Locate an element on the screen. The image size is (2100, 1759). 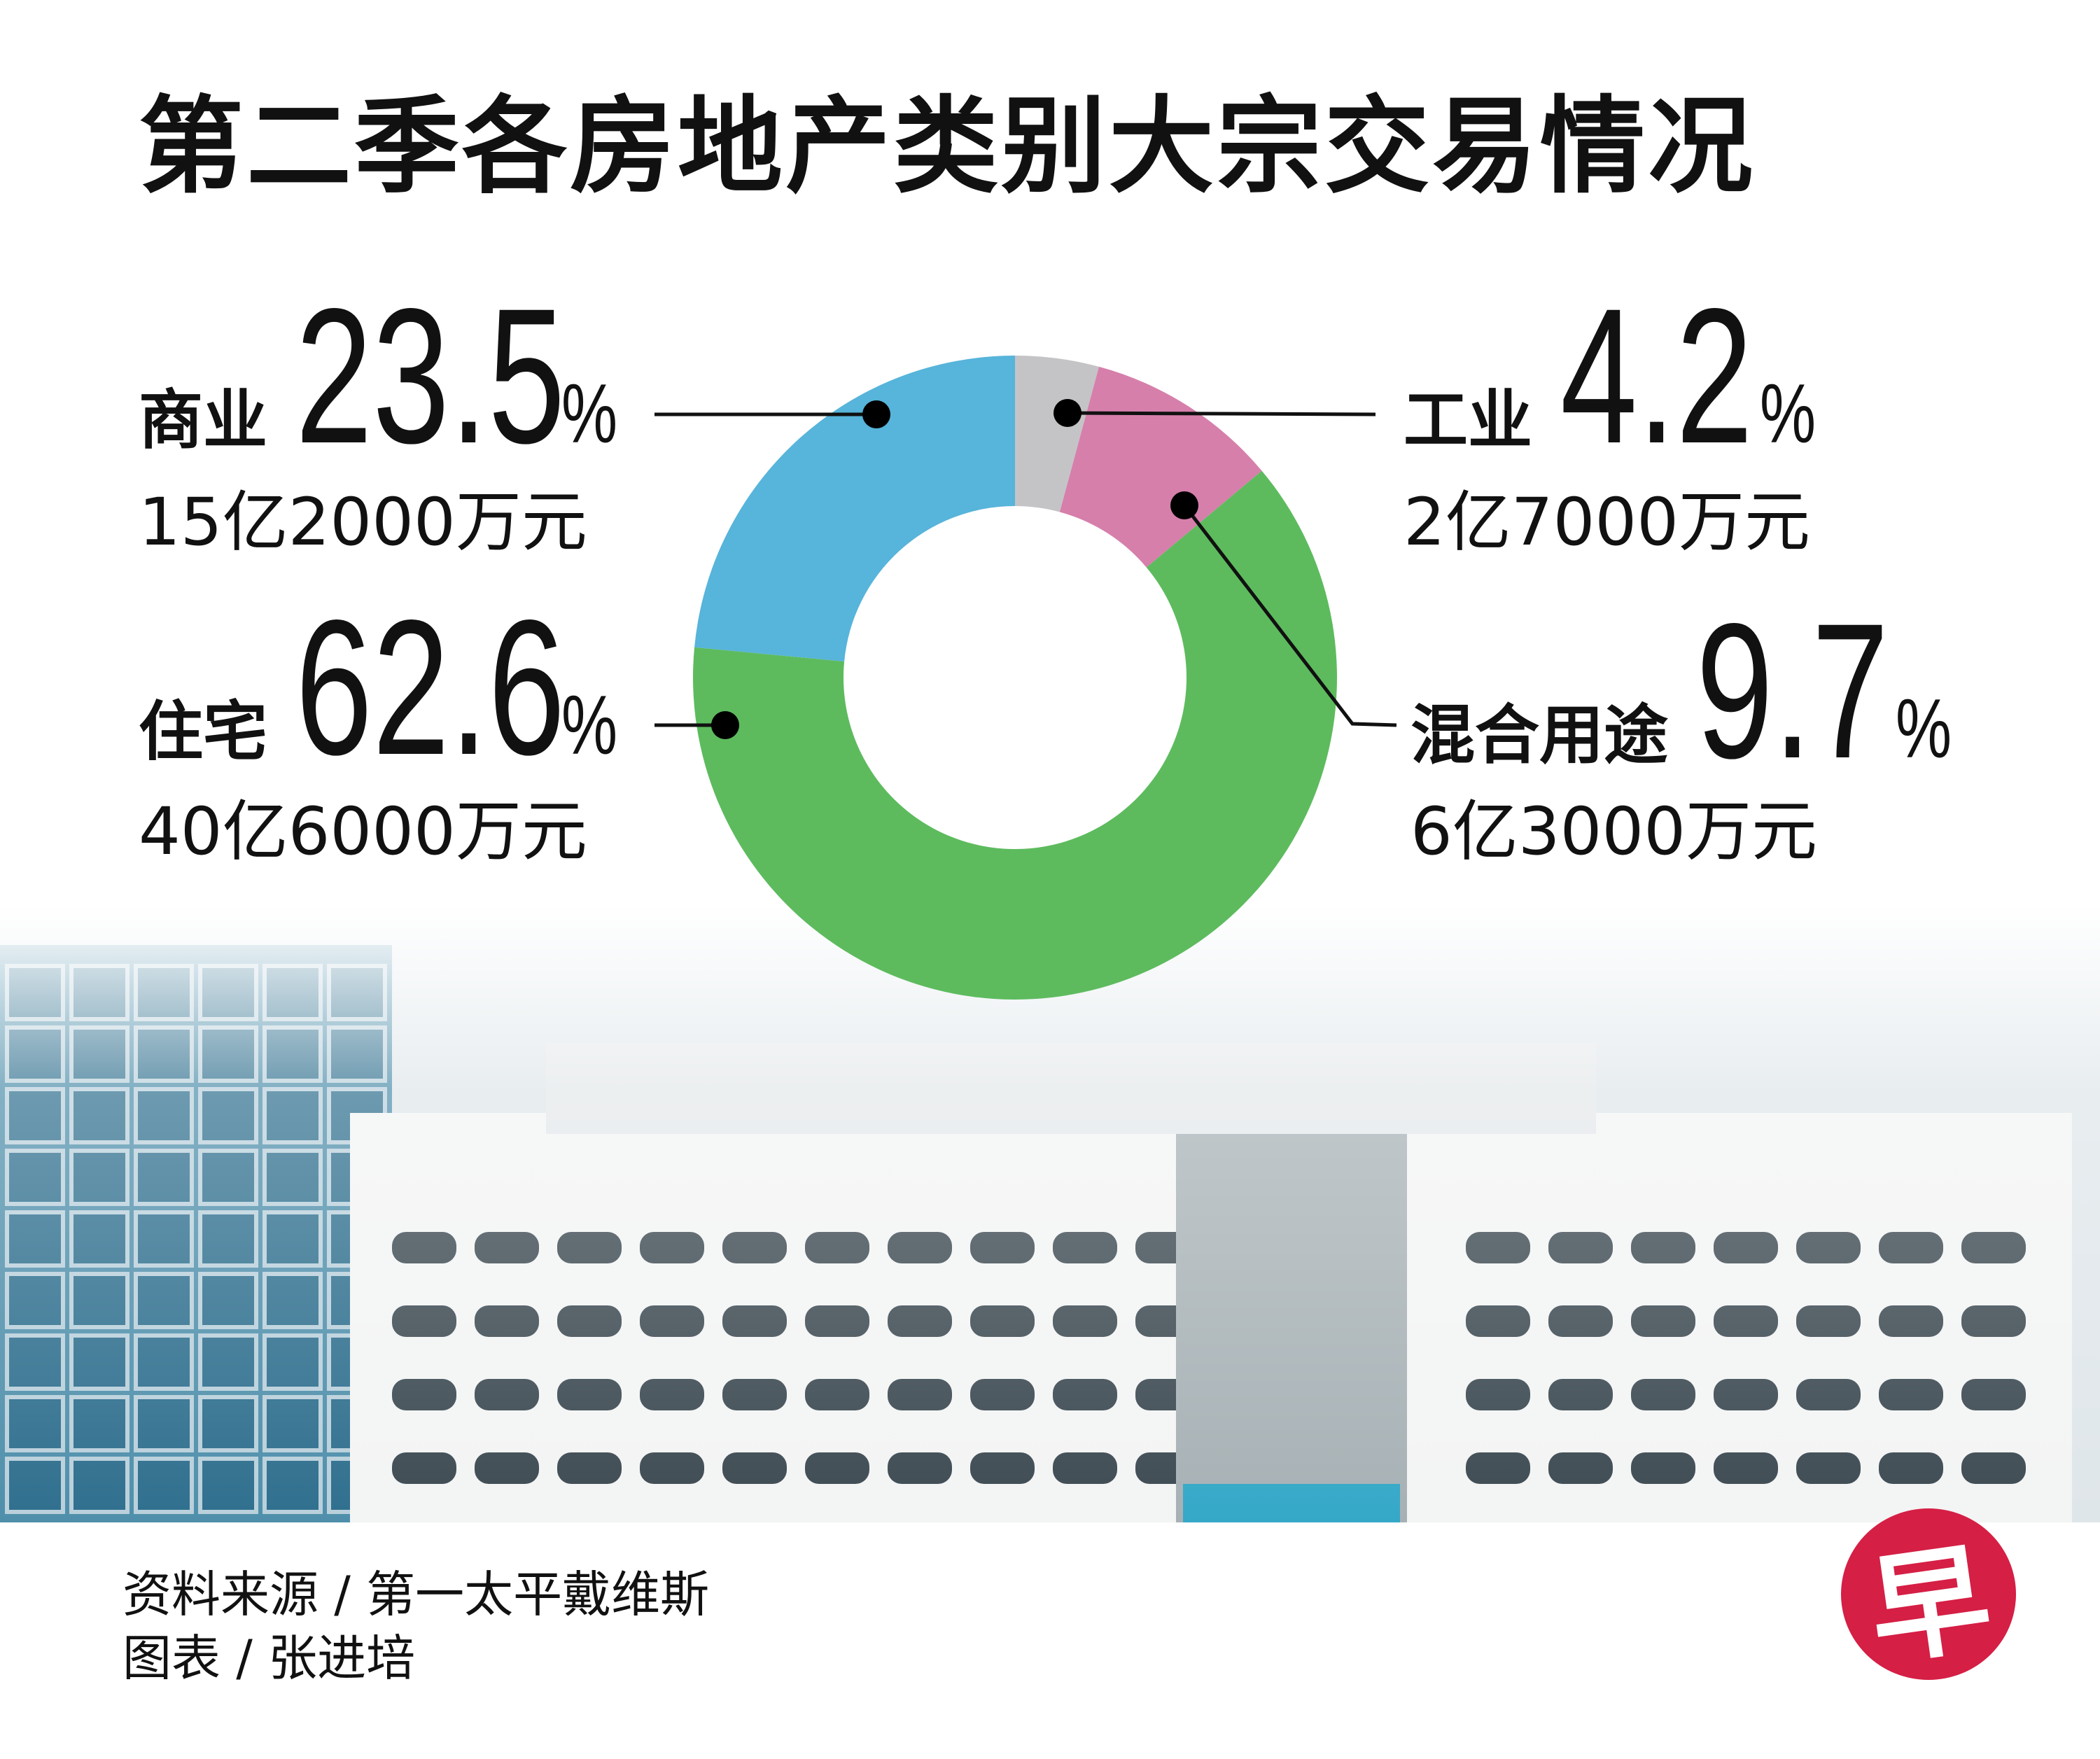
category-name: 工业 is located at coordinates (1468, 420).